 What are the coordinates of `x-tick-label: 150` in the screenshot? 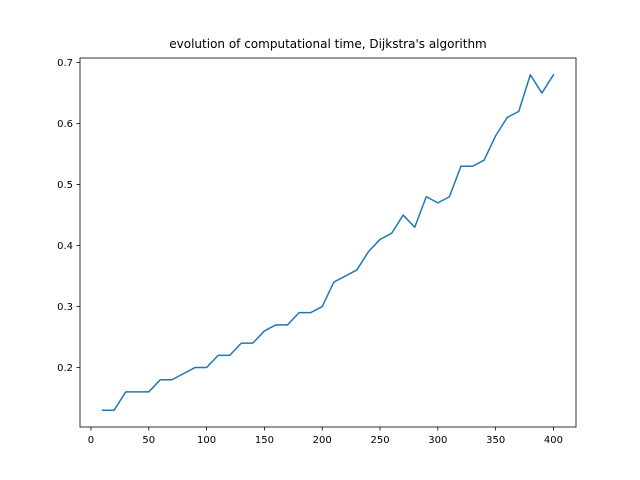 It's located at (264, 440).